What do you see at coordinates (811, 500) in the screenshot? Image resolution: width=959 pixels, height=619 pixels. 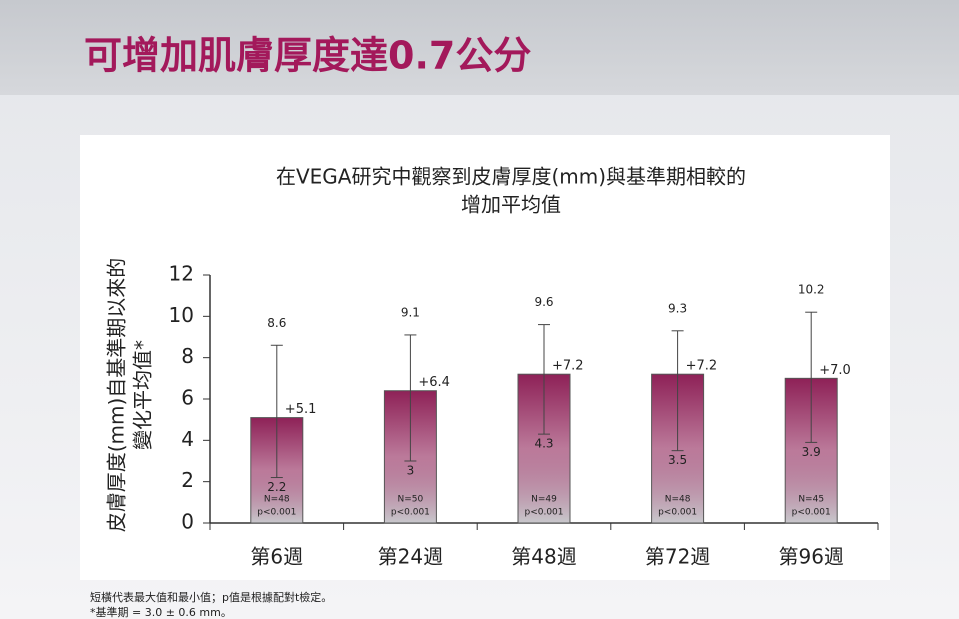 I see `n-label: N=45` at bounding box center [811, 500].